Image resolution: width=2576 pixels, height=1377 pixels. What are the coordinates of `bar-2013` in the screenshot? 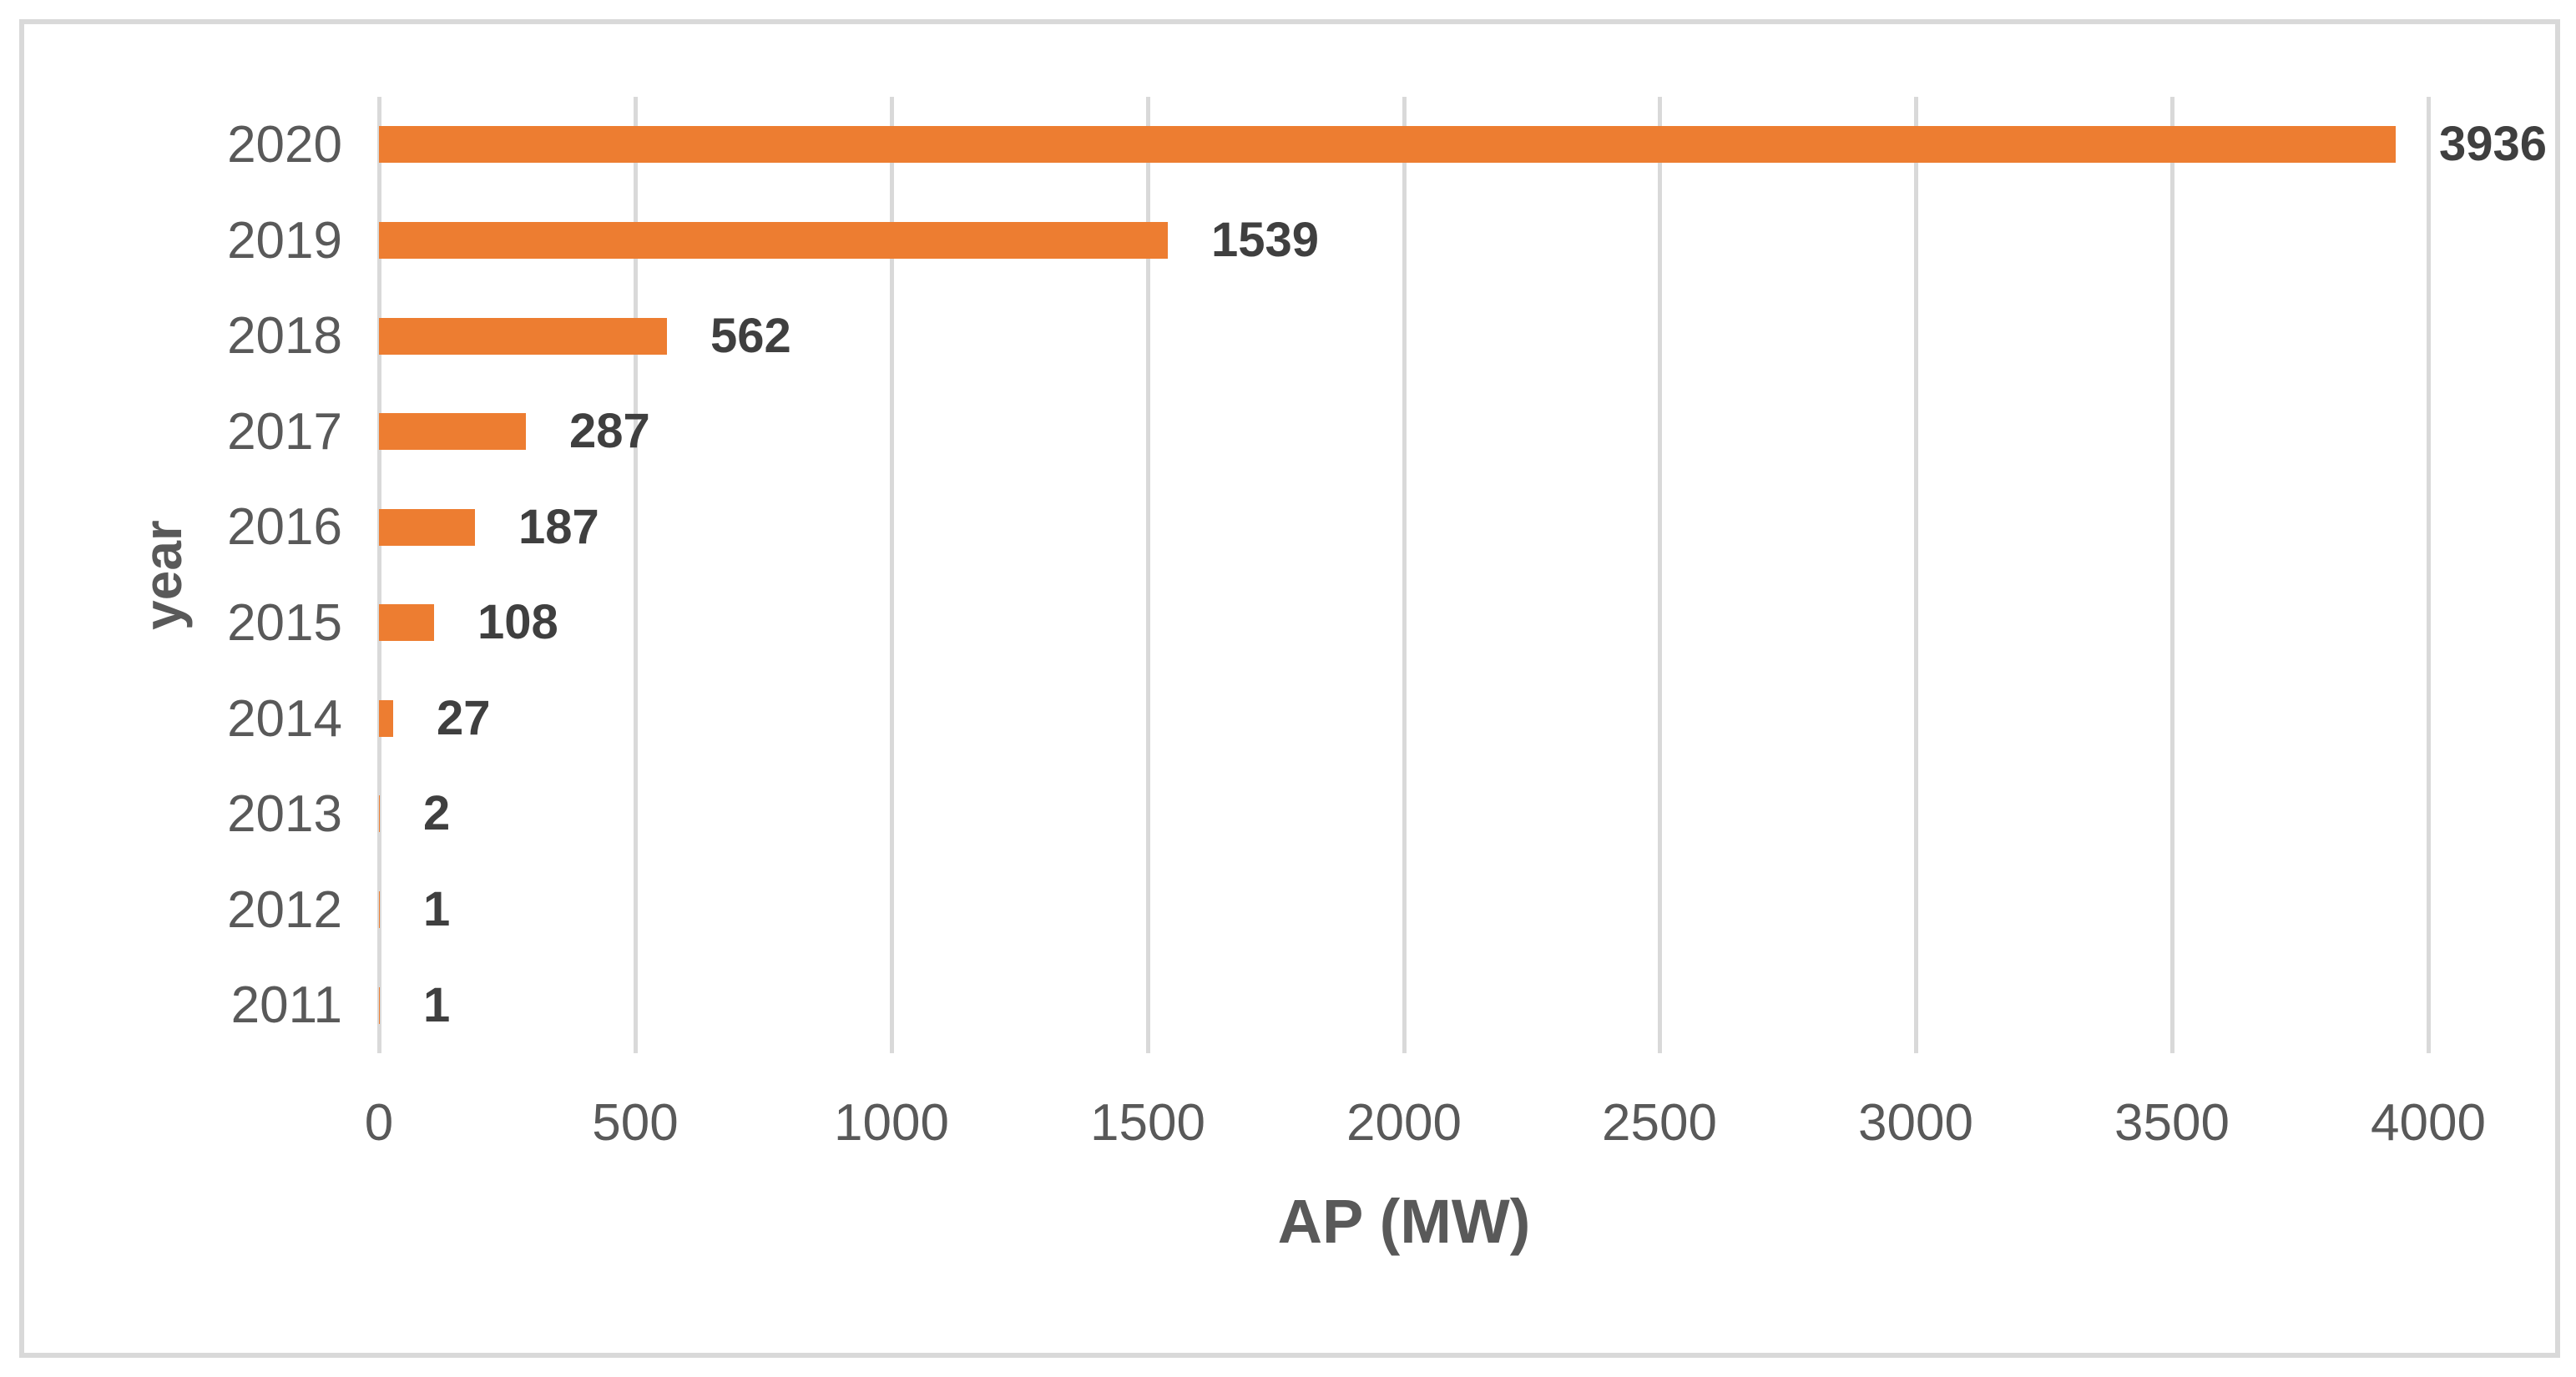 It's located at (380, 814).